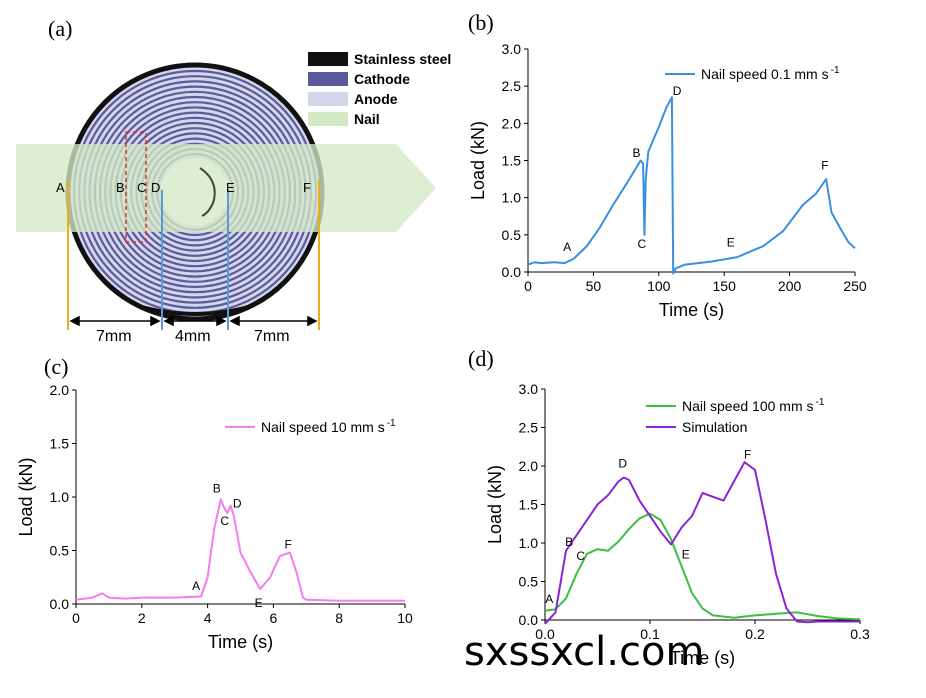 This screenshot has height=698, width=926. What do you see at coordinates (328, 99) in the screenshot?
I see `legend-swatch-anode` at bounding box center [328, 99].